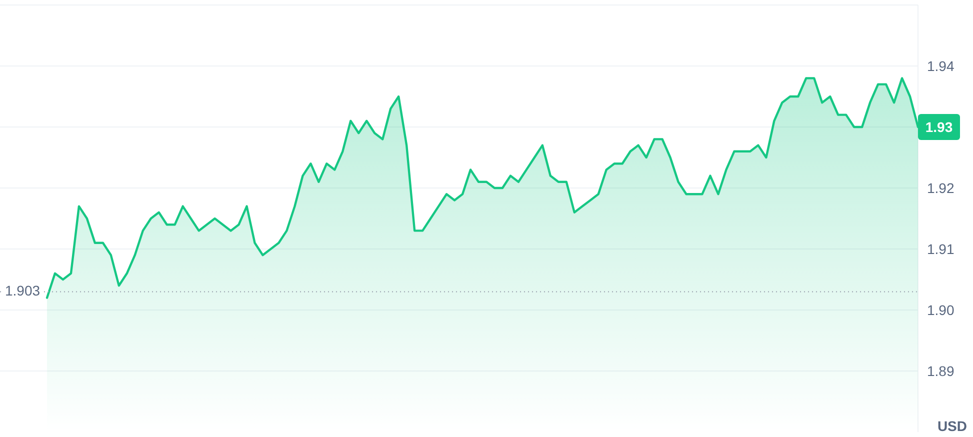 The width and height of the screenshot is (973, 437). Describe the element at coordinates (940, 66) in the screenshot. I see `y-tick-label: 1.94` at that location.